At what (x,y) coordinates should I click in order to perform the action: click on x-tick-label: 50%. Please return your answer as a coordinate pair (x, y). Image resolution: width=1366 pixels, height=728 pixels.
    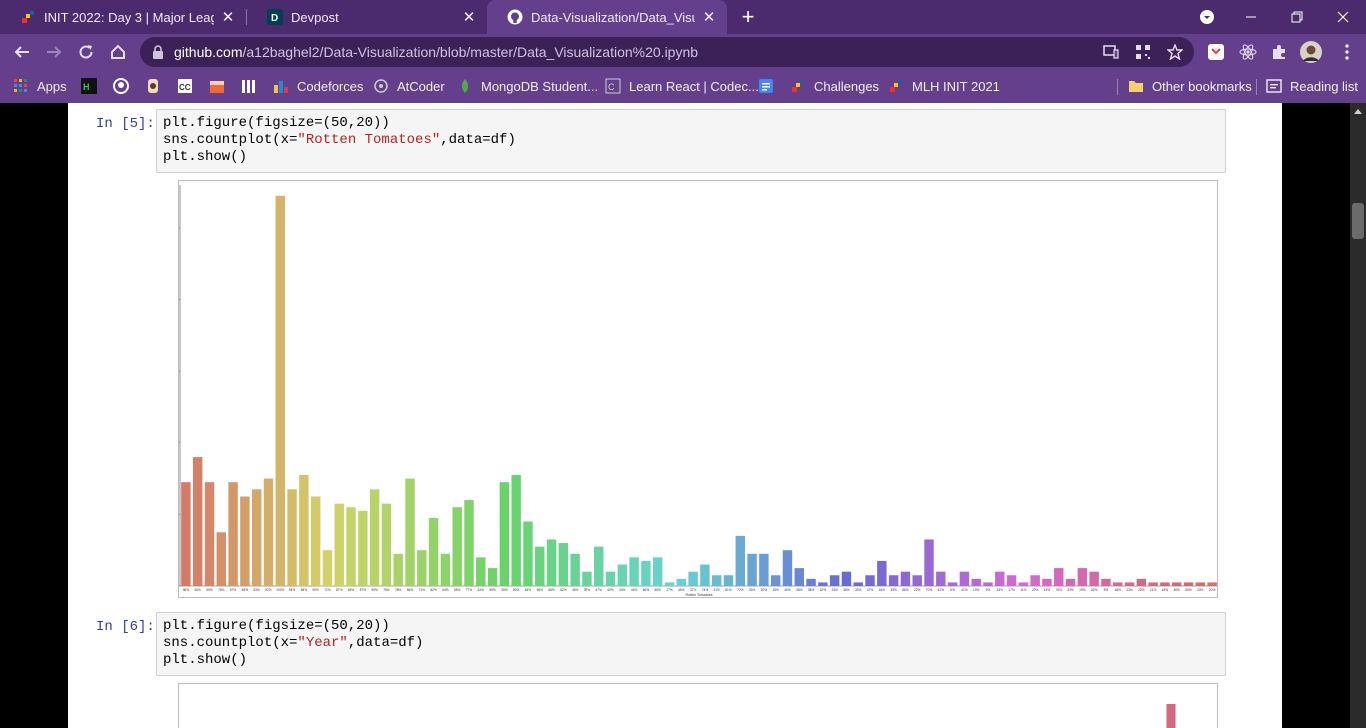
    Looking at the image, I should click on (197, 590).